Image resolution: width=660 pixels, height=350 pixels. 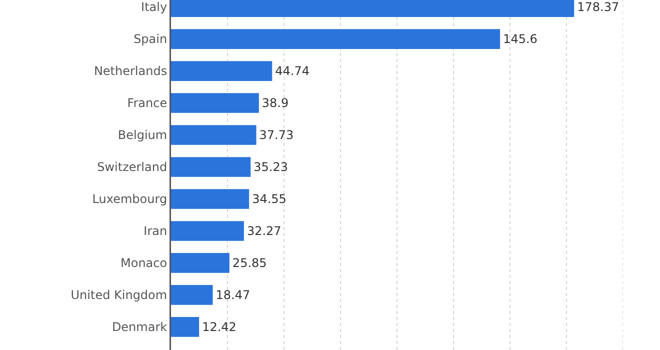 I want to click on y-tick-label: United Kingdom, so click(x=119, y=295).